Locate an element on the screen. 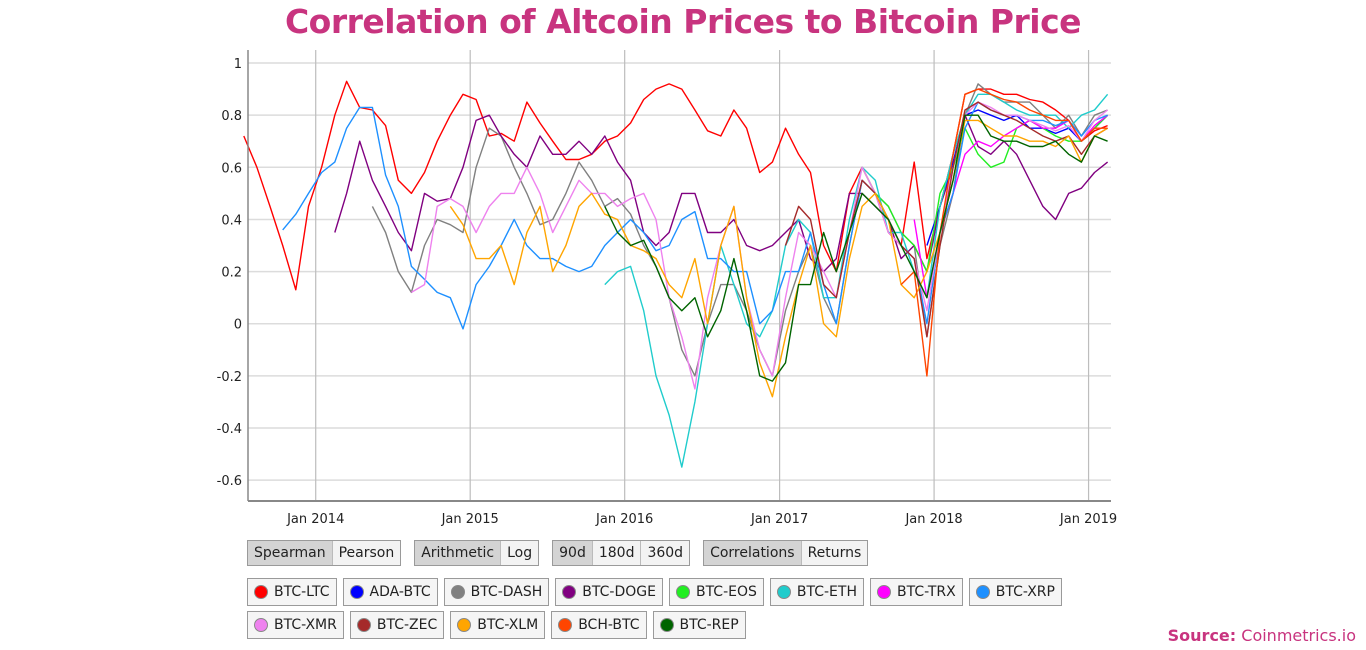  90d-button: 90d is located at coordinates (573, 553).